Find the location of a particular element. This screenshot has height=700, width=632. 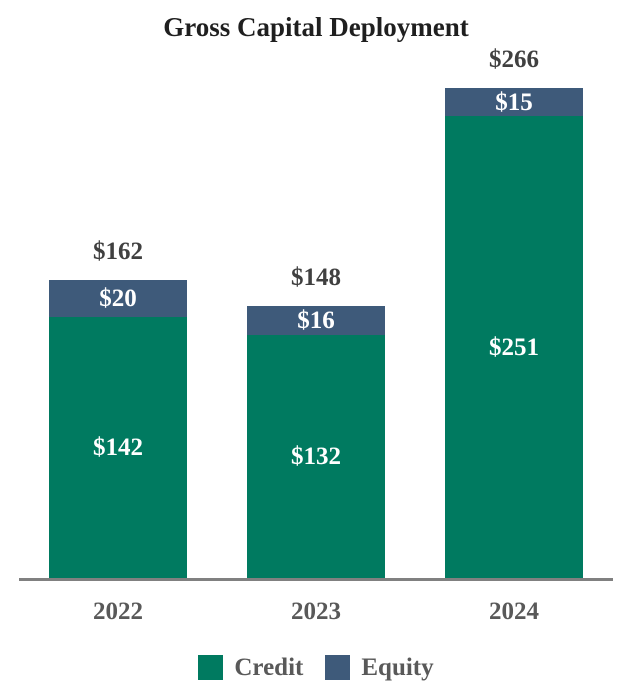

legend-item-credit: Credit is located at coordinates (250, 667).